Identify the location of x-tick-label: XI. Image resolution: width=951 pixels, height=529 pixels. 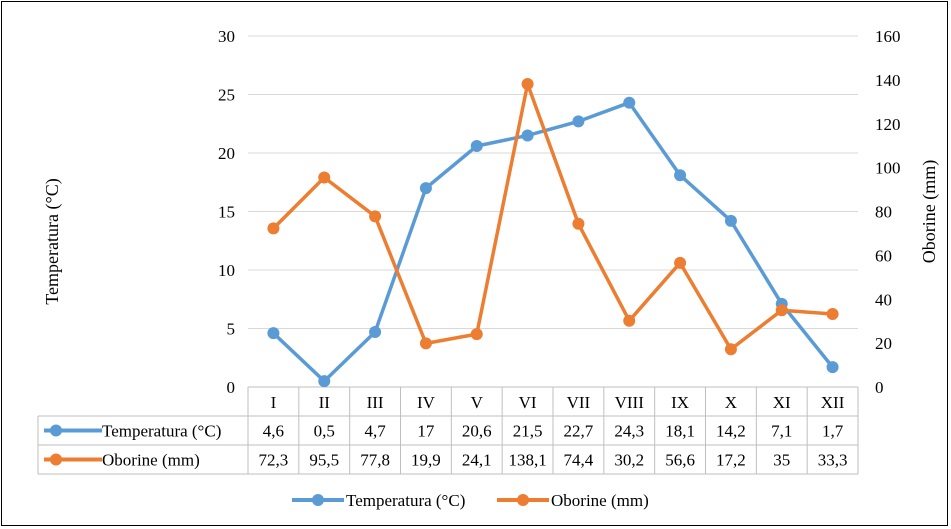
(782, 402).